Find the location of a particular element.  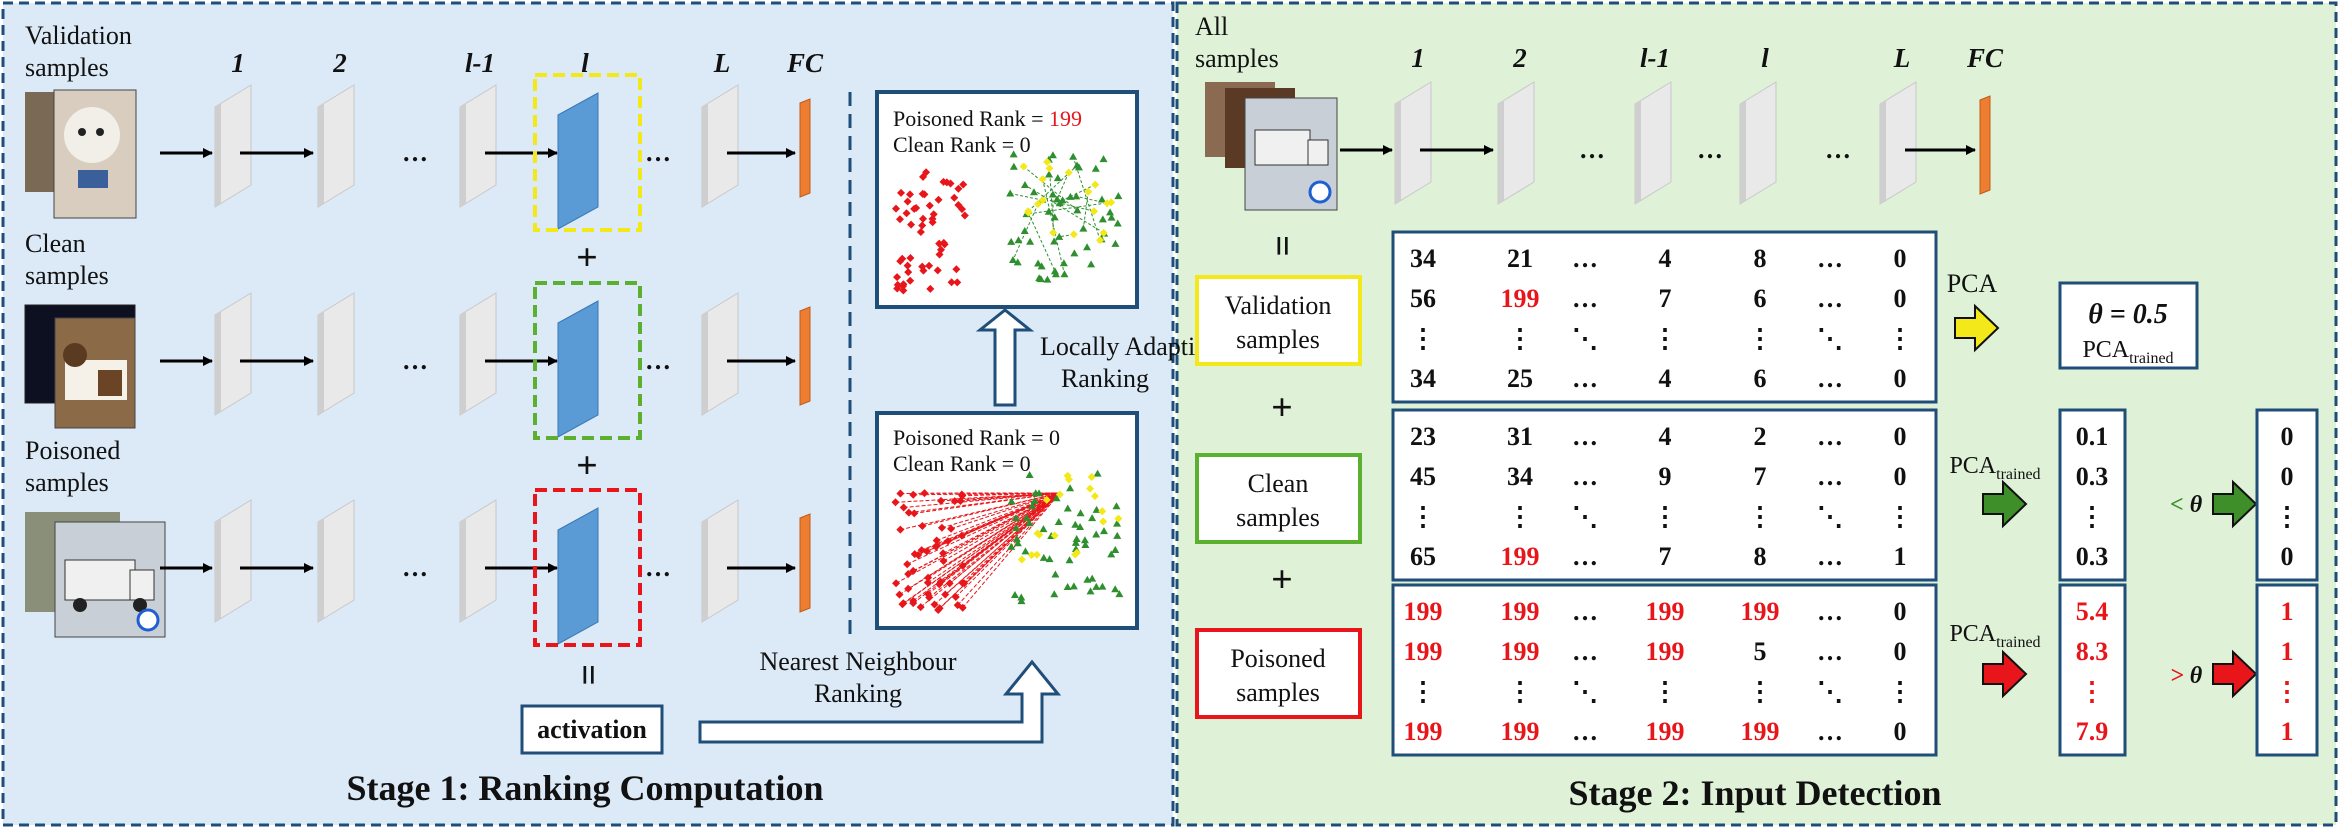

matrix-2-cell-2-2: ⋱ is located at coordinates (1585, 691).